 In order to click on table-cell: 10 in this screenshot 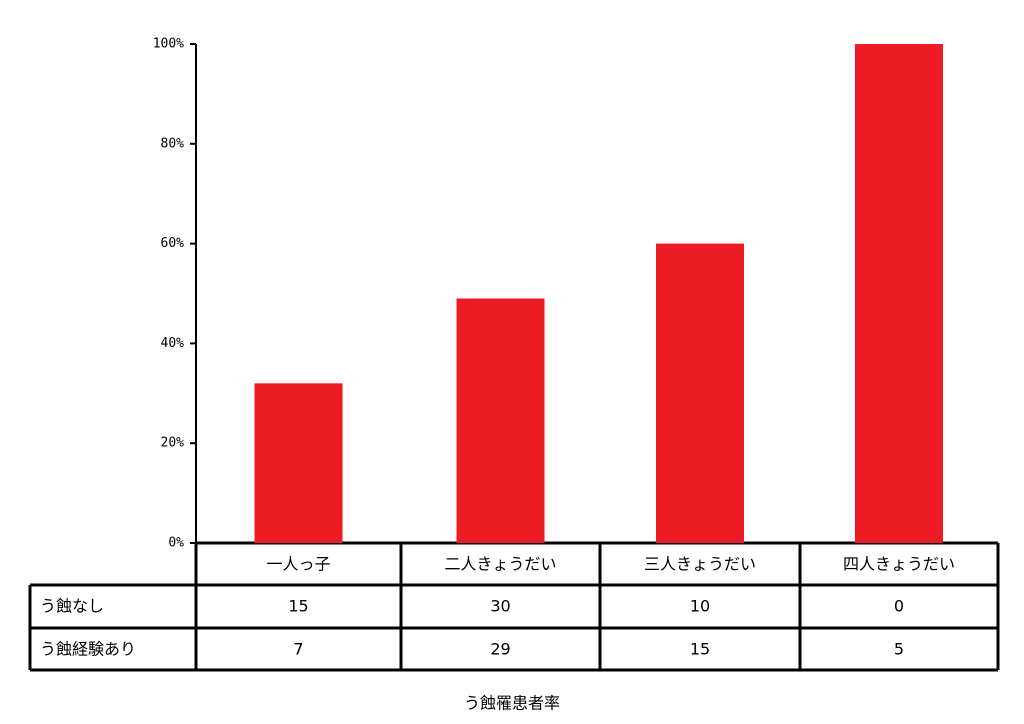, I will do `click(700, 606)`.